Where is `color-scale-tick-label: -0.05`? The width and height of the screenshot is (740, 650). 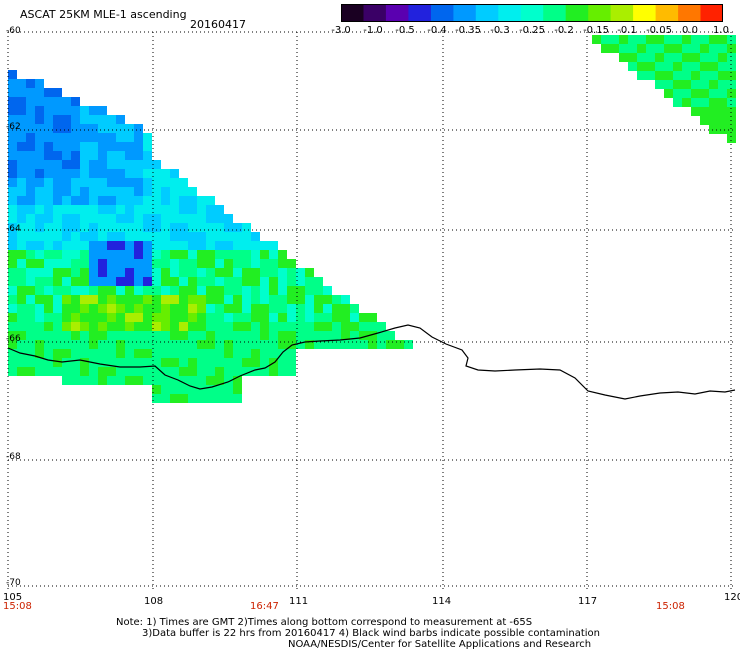
color-scale-tick-label: -0.05 is located at coordinates (659, 30).